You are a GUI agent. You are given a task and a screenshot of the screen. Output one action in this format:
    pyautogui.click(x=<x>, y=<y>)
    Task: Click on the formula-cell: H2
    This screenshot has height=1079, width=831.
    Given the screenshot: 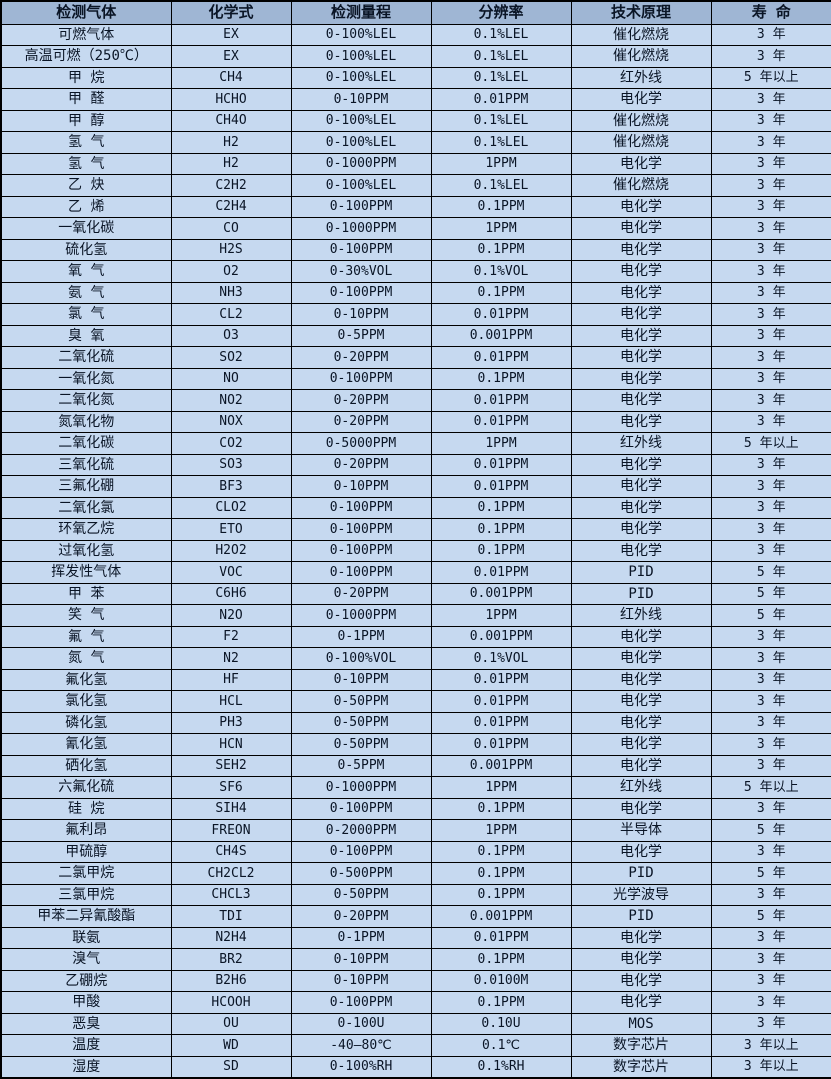 What is the action you would take?
    pyautogui.click(x=231, y=142)
    